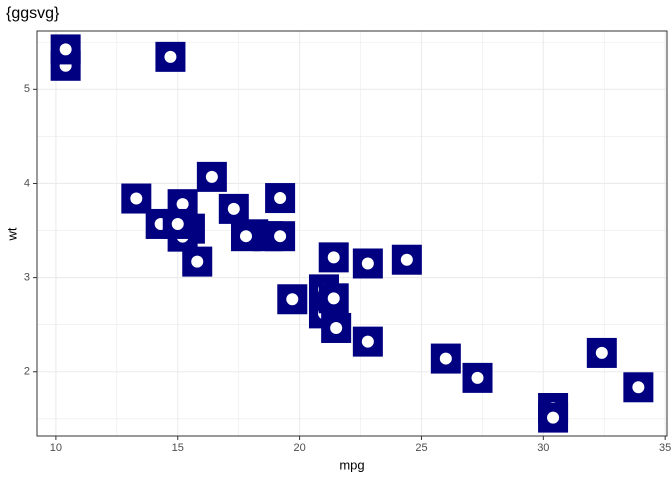 Image resolution: width=672 pixels, height=485 pixels. Describe the element at coordinates (178, 448) in the screenshot. I see `x-tick-label: 15` at that location.